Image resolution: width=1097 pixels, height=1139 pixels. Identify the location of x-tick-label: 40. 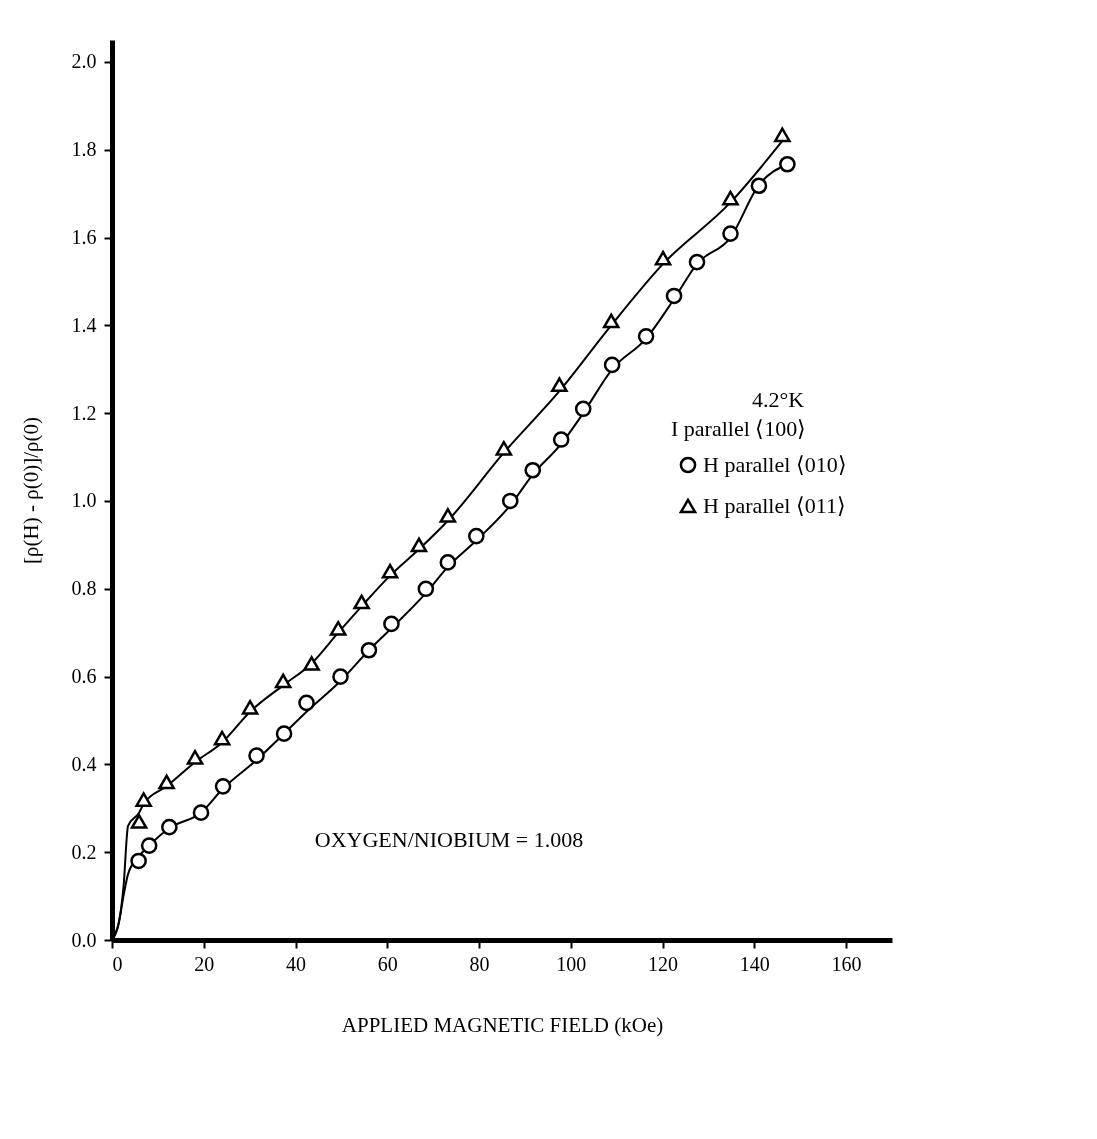
(296, 963).